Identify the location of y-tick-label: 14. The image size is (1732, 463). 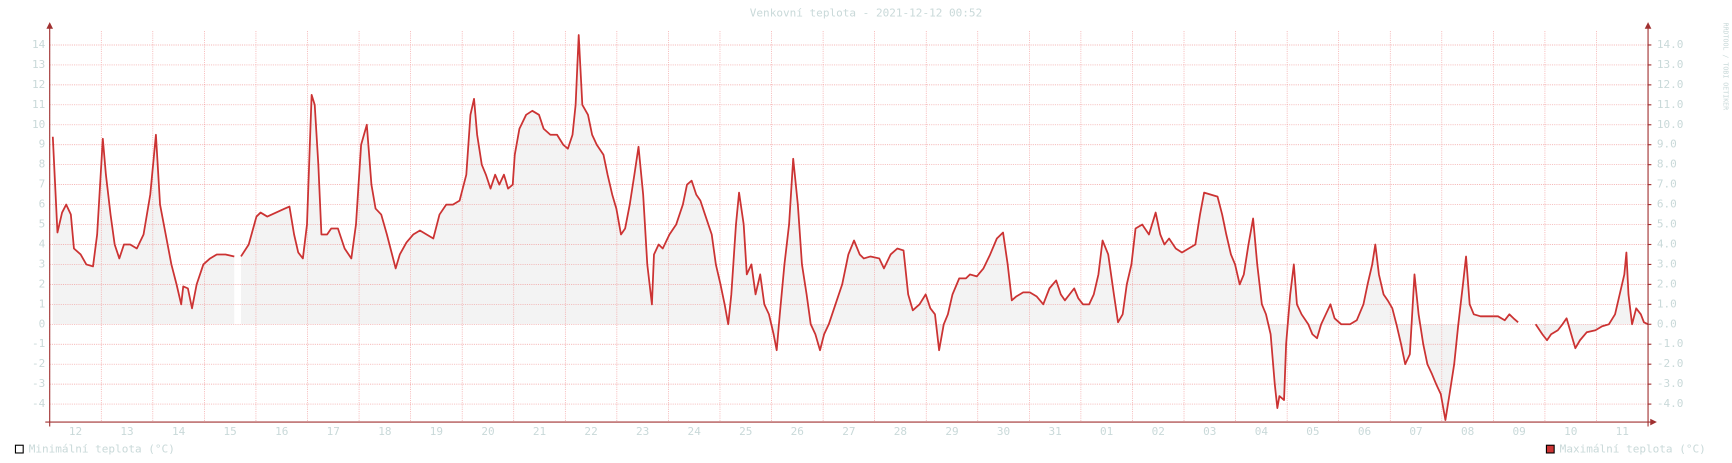
(39, 44).